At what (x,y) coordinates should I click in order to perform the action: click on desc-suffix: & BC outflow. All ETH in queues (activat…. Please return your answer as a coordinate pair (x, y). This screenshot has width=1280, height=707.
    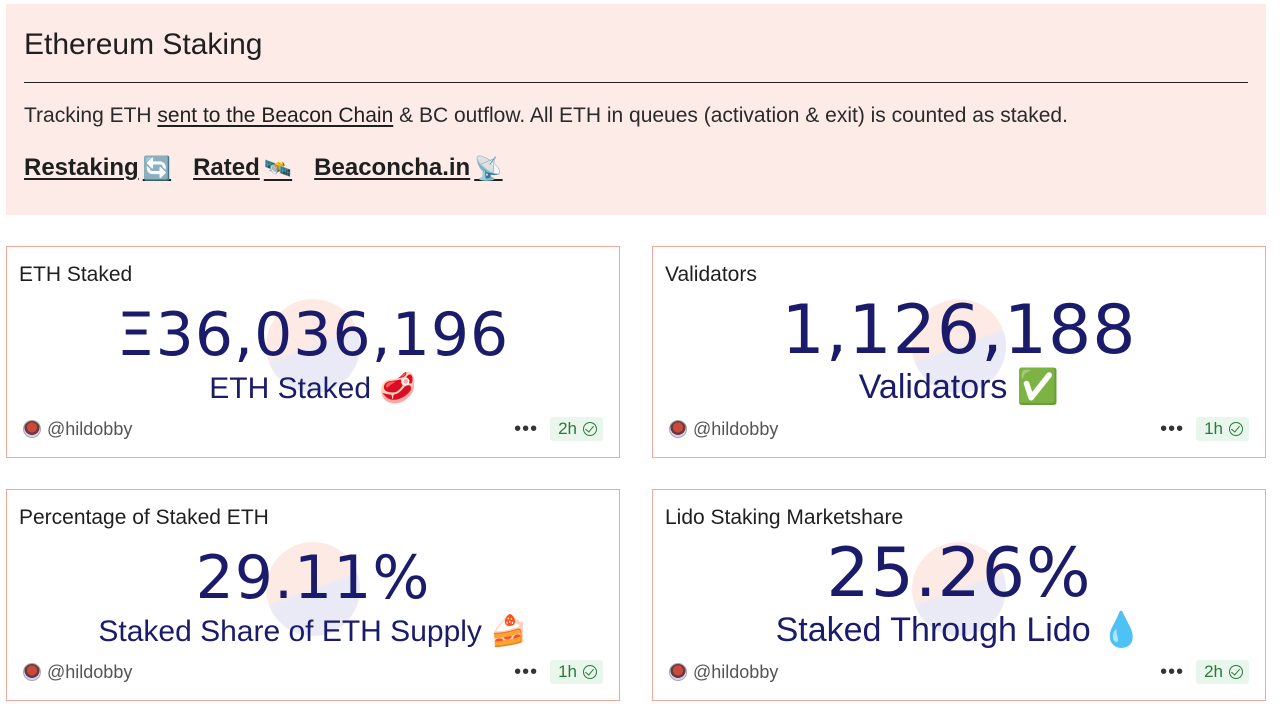
    Looking at the image, I should click on (730, 115).